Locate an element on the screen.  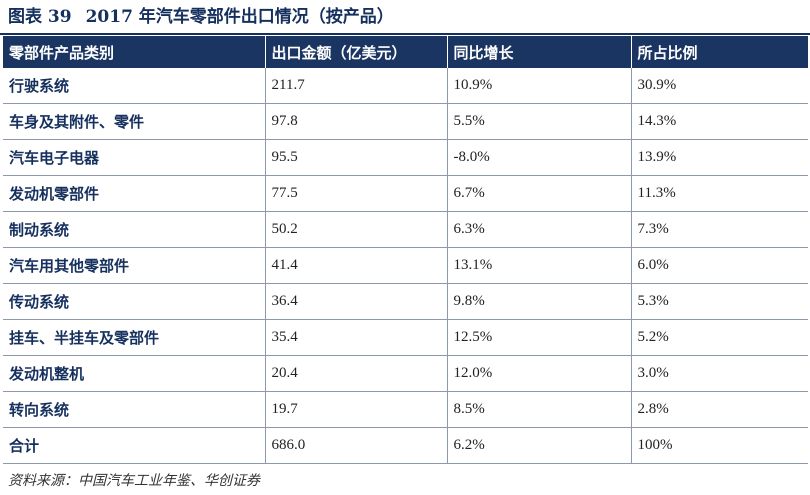
table-row: 挂车、半挂车及零部件 35.4 12.5% 5.2% is located at coordinates (405, 337).